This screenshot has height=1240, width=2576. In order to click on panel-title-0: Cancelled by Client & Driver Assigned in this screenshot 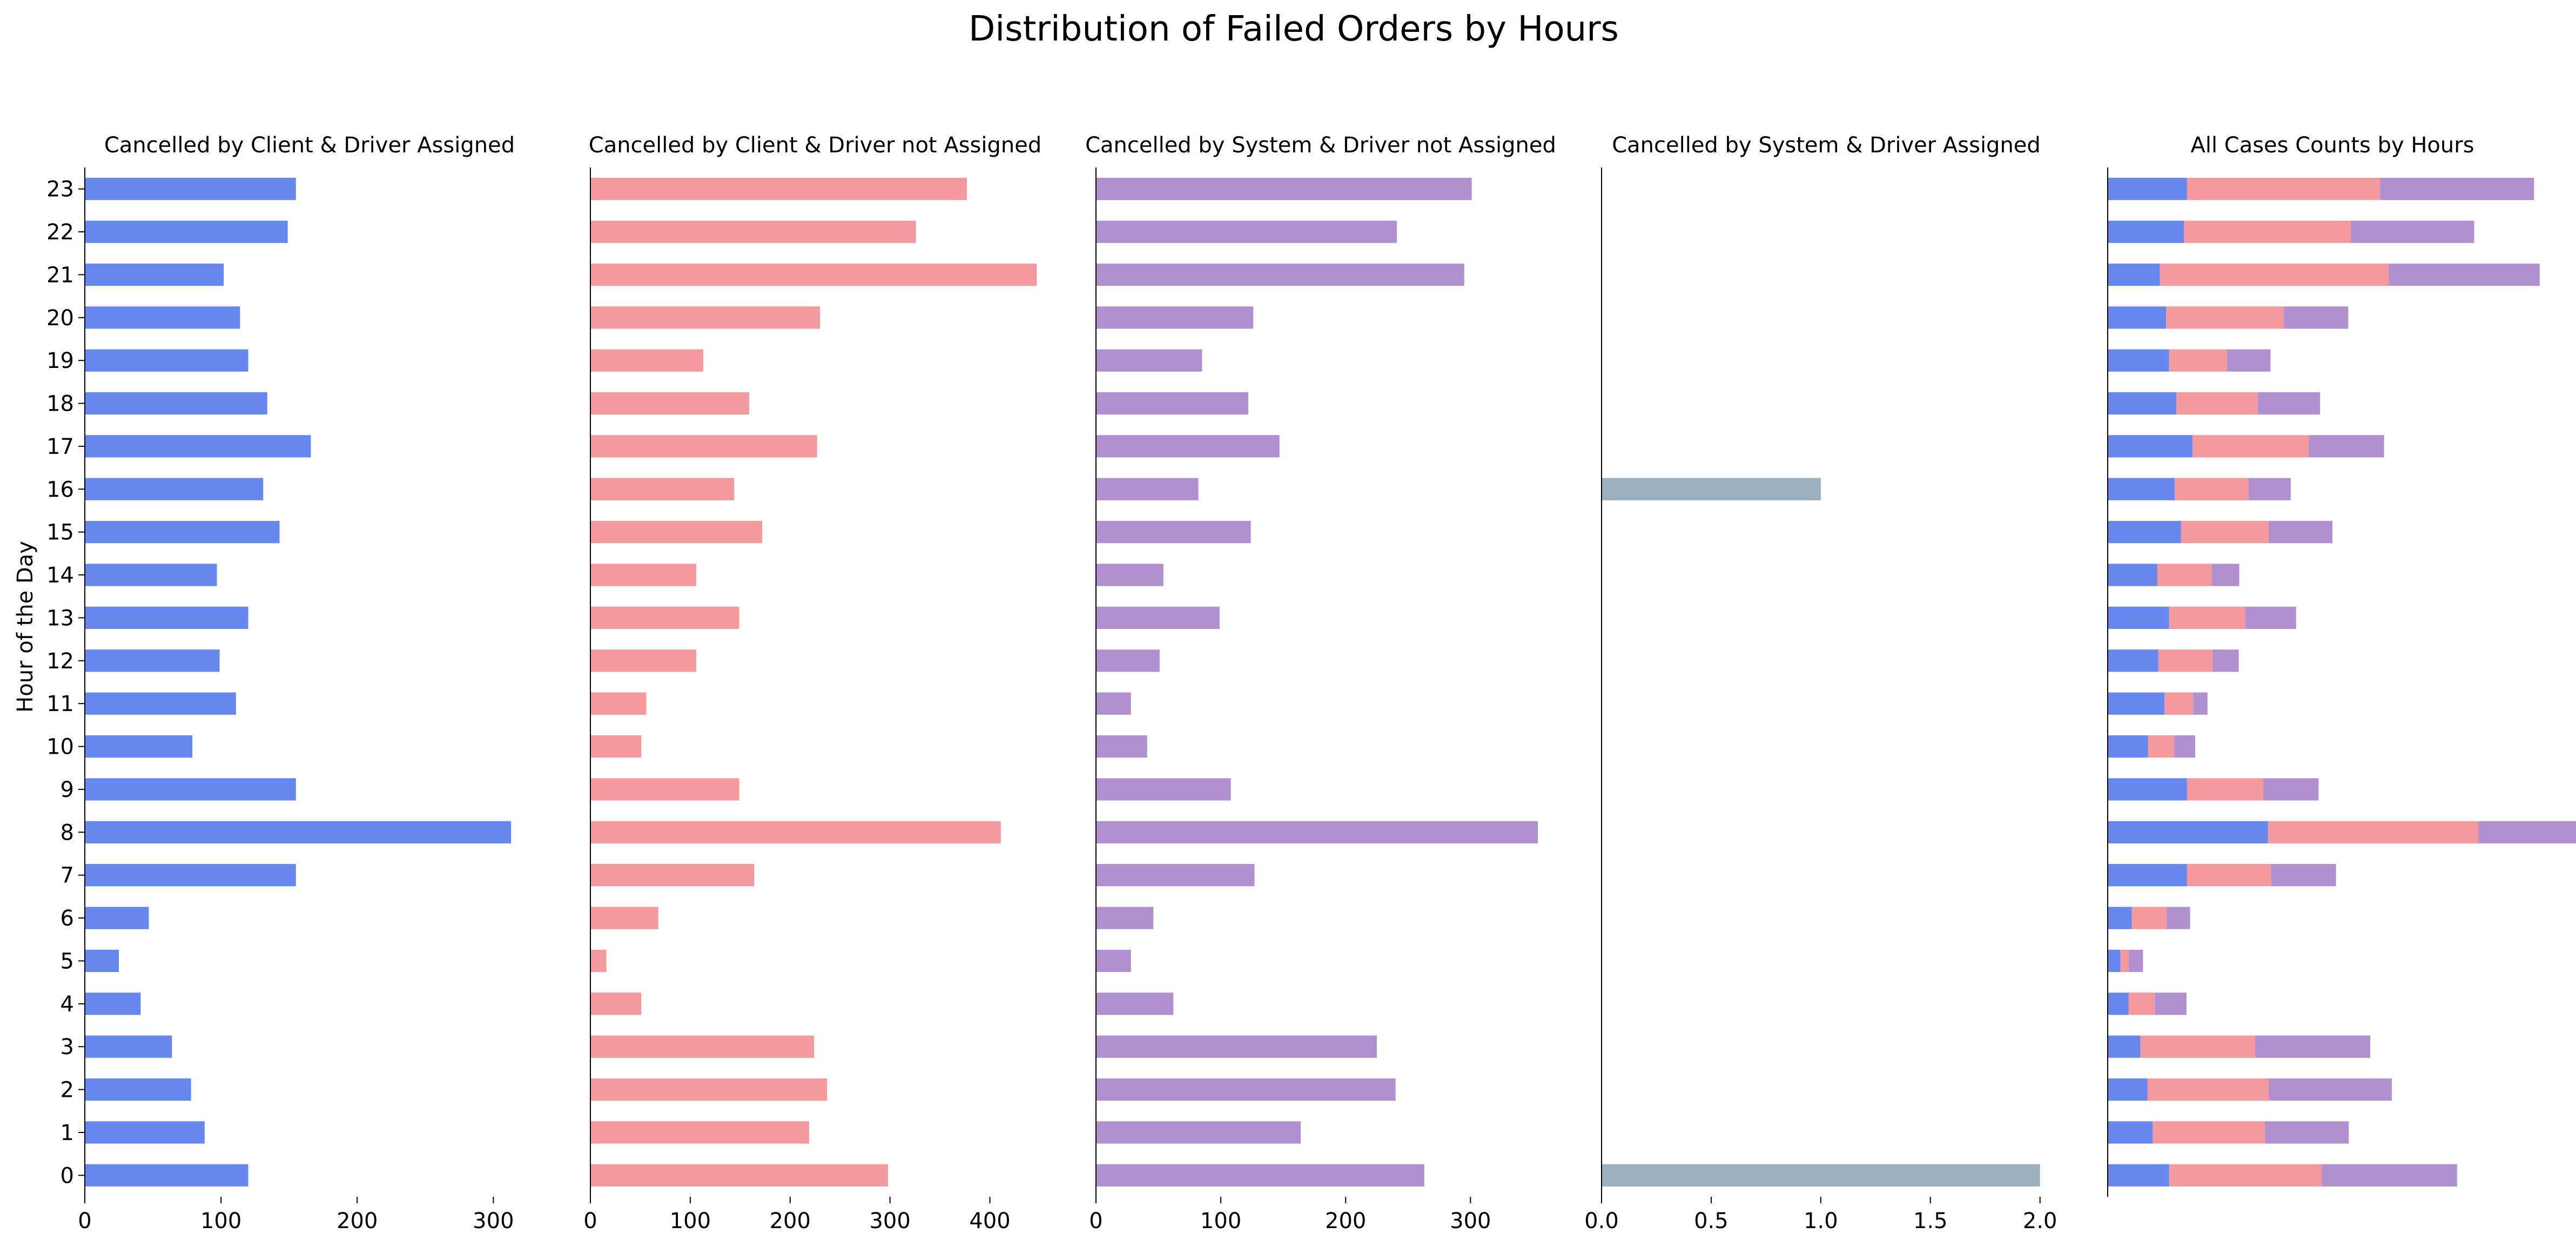, I will do `click(309, 146)`.